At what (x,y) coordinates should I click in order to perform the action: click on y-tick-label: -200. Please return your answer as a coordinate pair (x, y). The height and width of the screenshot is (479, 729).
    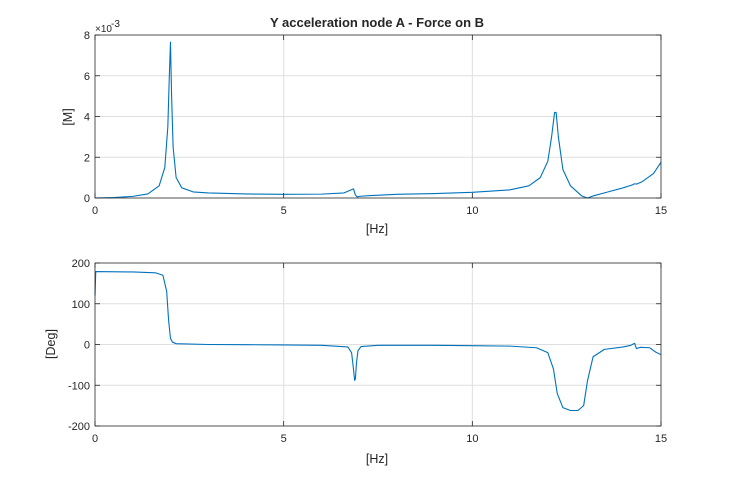
    Looking at the image, I should click on (79, 427).